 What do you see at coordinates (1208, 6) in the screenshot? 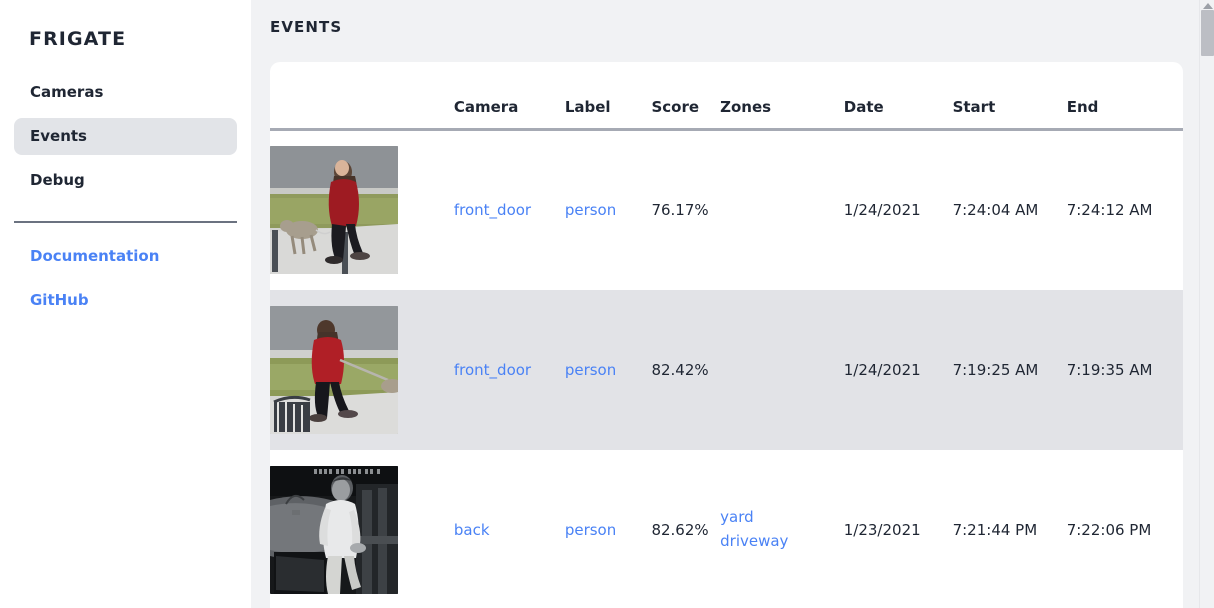
I see `scroll-up-arrow-icon` at bounding box center [1208, 6].